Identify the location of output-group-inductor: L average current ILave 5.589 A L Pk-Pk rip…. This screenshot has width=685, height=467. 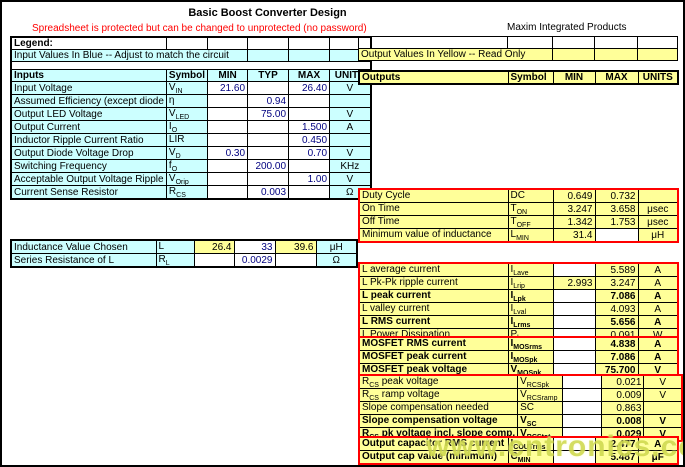
(518, 302).